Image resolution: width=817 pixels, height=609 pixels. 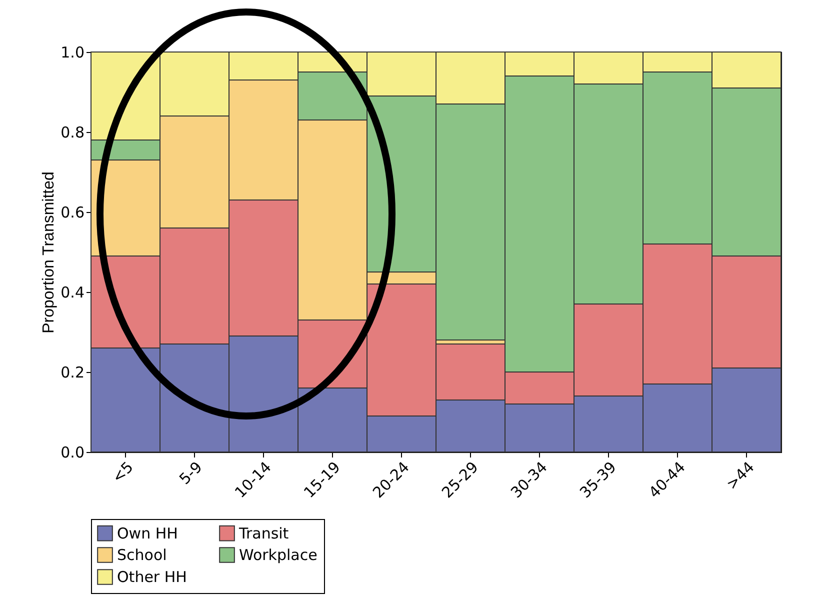 I want to click on legend-label: Transit, so click(x=263, y=533).